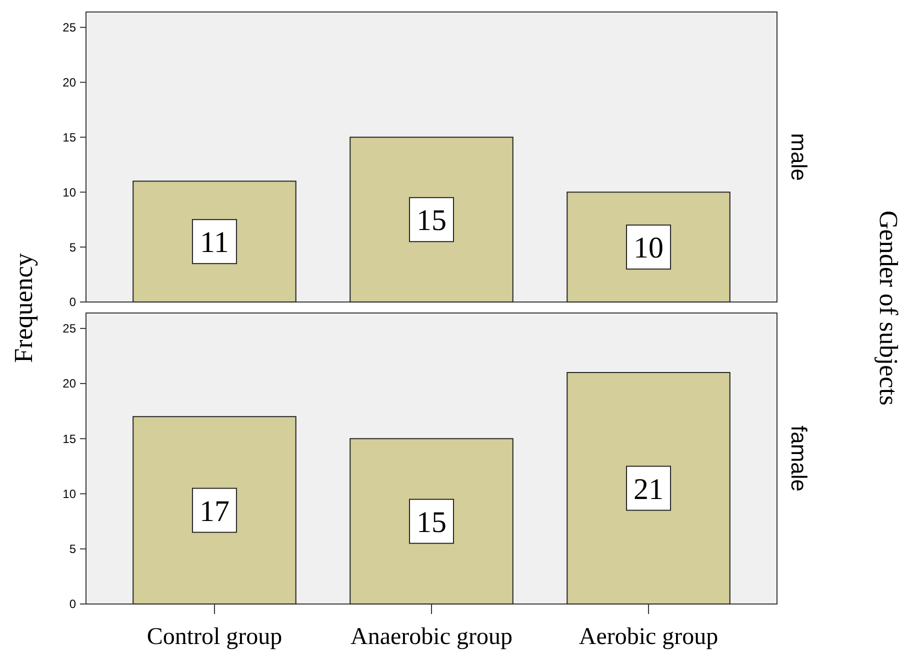  Describe the element at coordinates (649, 248) in the screenshot. I see `data-label: 10` at that location.